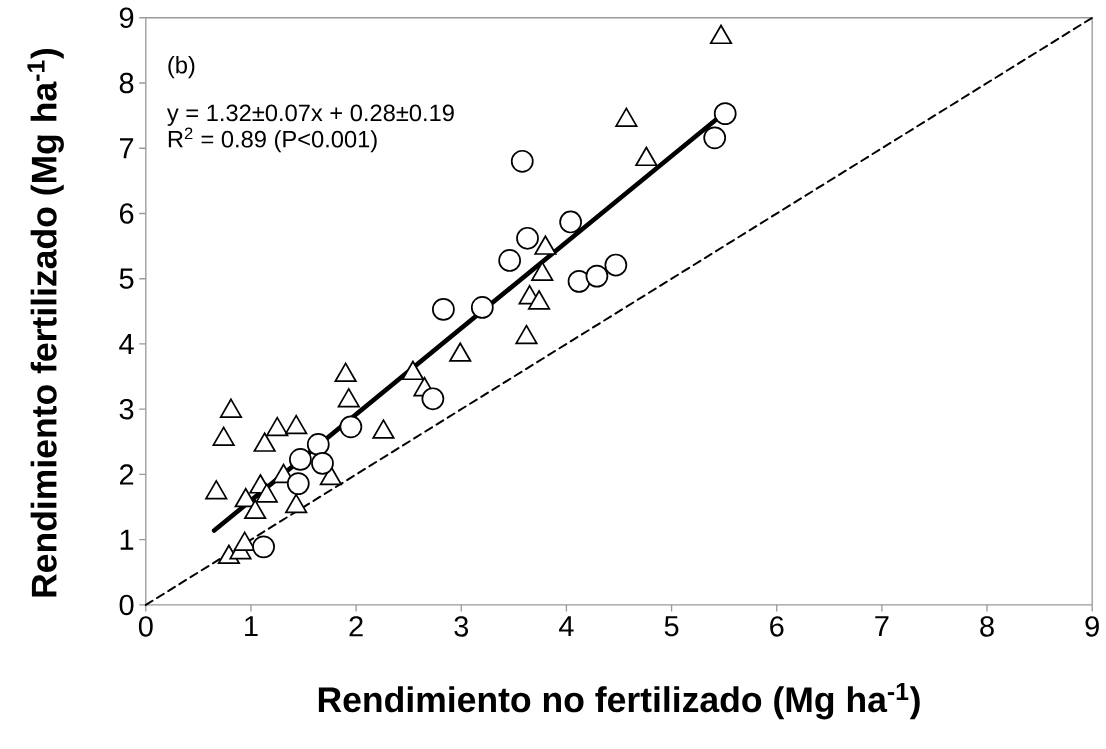 Image resolution: width=1106 pixels, height=749 pixels. Describe the element at coordinates (987, 626) in the screenshot. I see `x-tick-label: 8` at that location.